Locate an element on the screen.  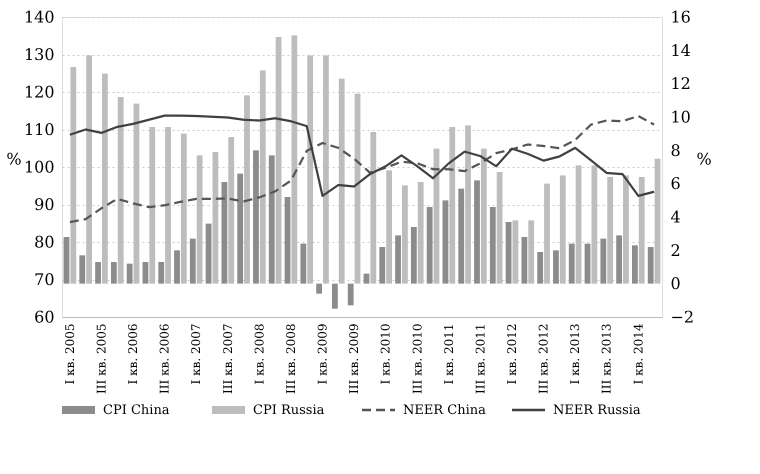
x-tick-label: I кв. 2011 is located at coordinates (449, 354).